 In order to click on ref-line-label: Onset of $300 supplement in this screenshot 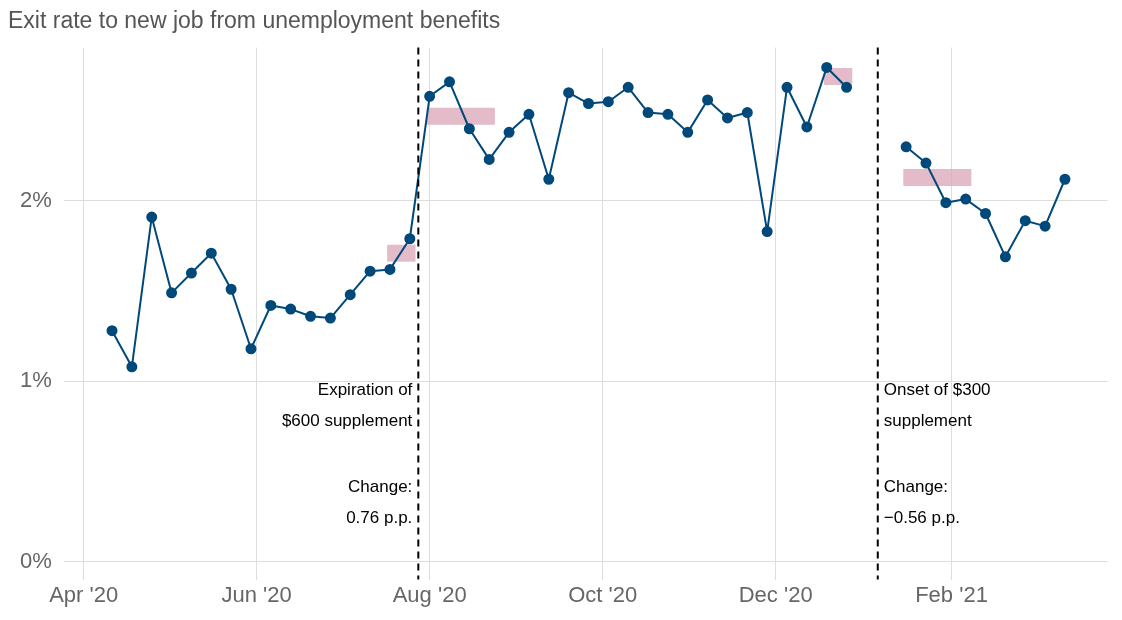, I will do `click(937, 404)`.